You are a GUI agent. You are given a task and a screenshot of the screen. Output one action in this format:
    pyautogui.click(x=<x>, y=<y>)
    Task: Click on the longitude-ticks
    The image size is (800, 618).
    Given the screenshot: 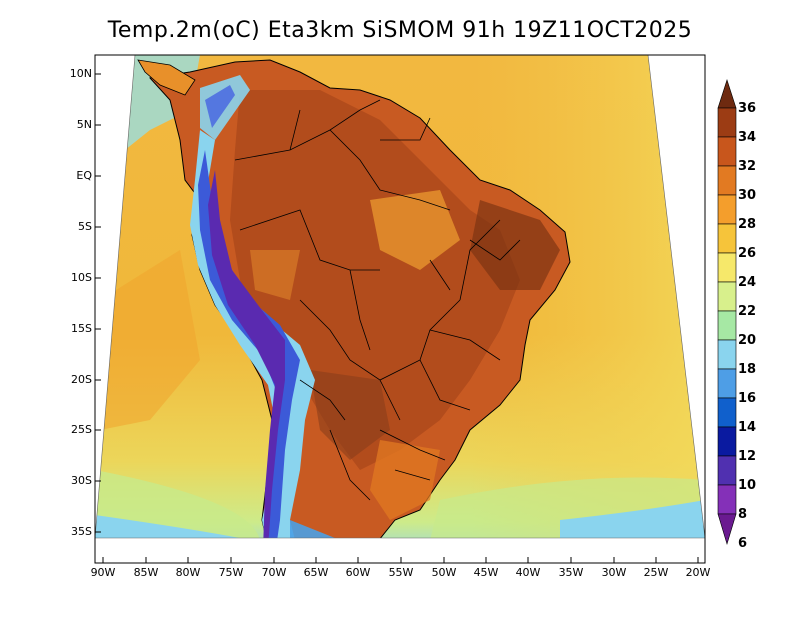 What is the action you would take?
    pyautogui.click(x=400, y=560)
    